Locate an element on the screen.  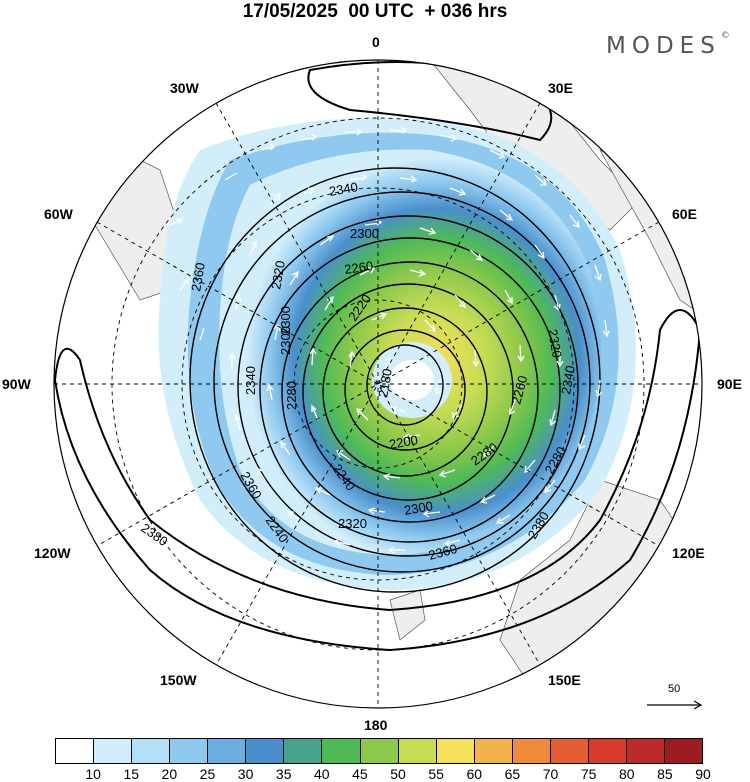
lon-label-150w: 150W is located at coordinates (178, 680).